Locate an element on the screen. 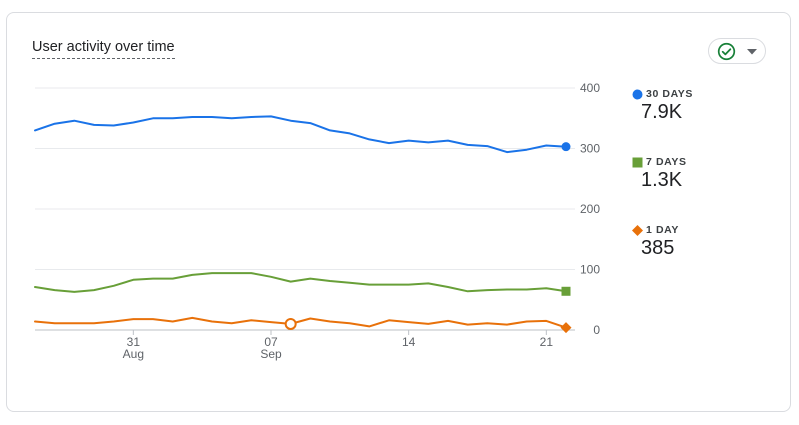 Image resolution: width=799 pixels, height=425 pixels. series-line-7-days is located at coordinates (300, 282).